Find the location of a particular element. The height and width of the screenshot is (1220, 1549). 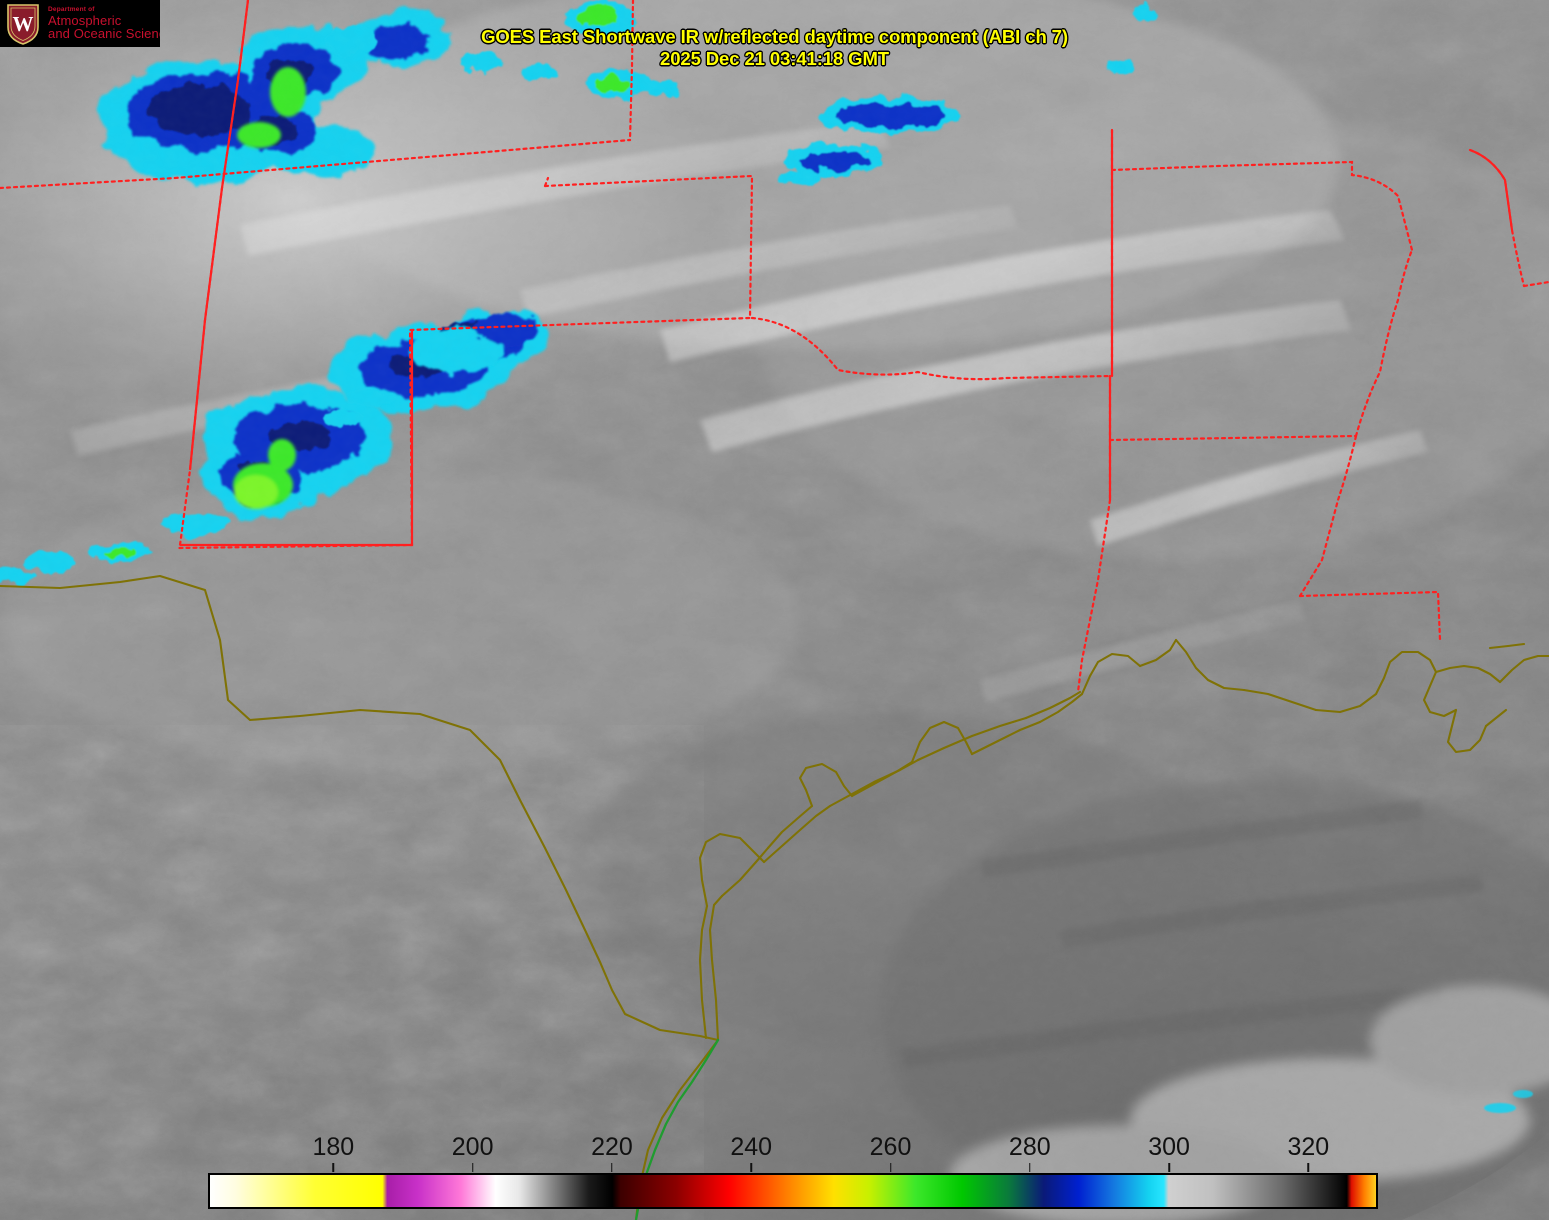

temperature-colorbar: 180 200 220 240 260 280 300 320 is located at coordinates (793, 1173).